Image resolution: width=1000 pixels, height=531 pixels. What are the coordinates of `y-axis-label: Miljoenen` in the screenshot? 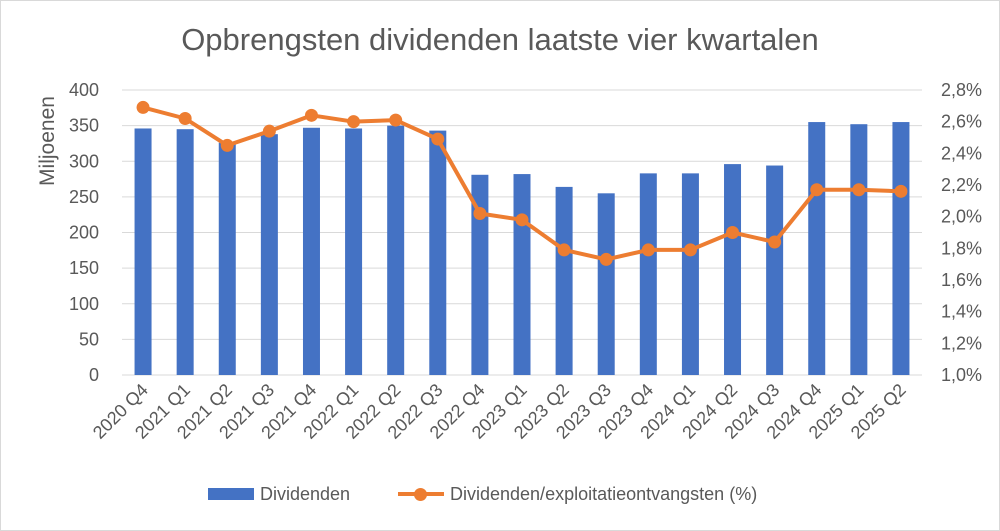 It's located at (47, 141).